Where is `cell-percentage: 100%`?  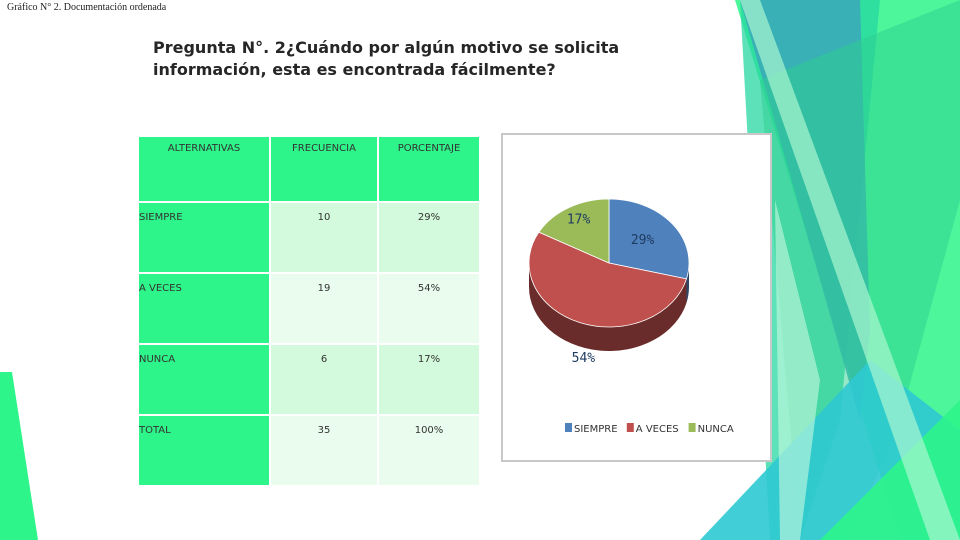
cell-percentage: 100% is located at coordinates (429, 450).